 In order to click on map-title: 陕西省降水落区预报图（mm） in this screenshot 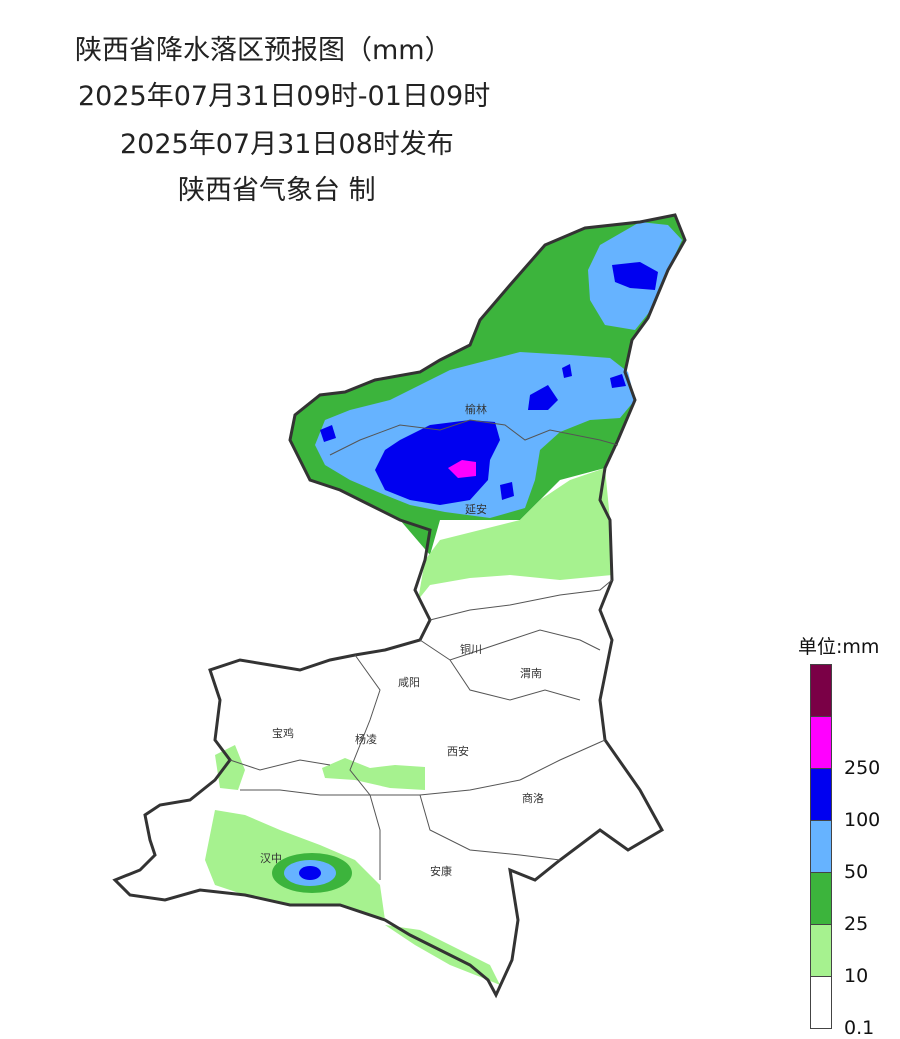, I will do `click(263, 50)`.